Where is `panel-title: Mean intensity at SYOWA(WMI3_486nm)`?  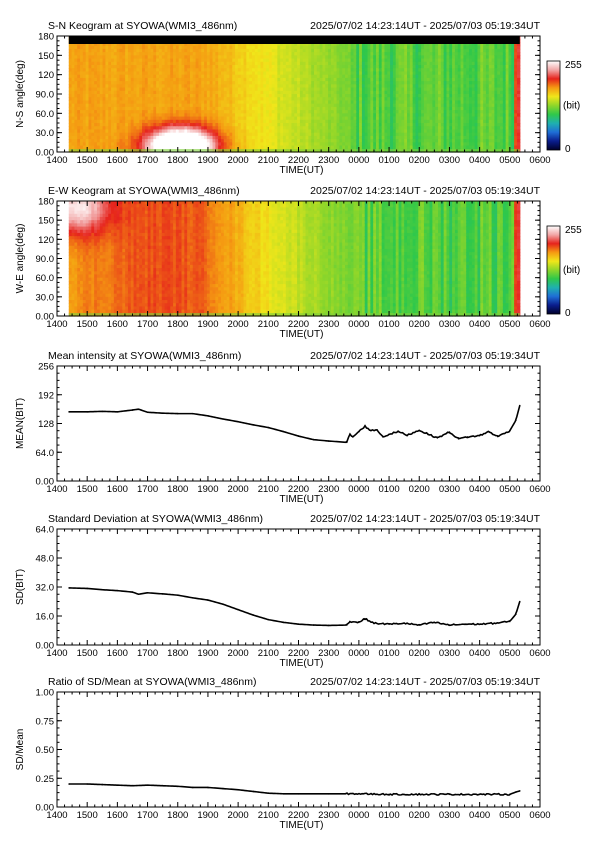 panel-title: Mean intensity at SYOWA(WMI3_486nm) is located at coordinates (144, 356).